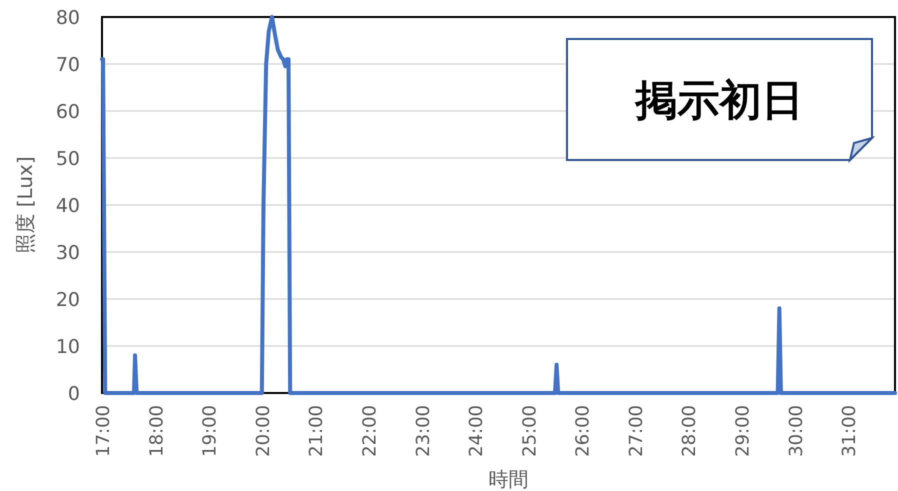  I want to click on y-tick-label: 20, so click(68, 300).